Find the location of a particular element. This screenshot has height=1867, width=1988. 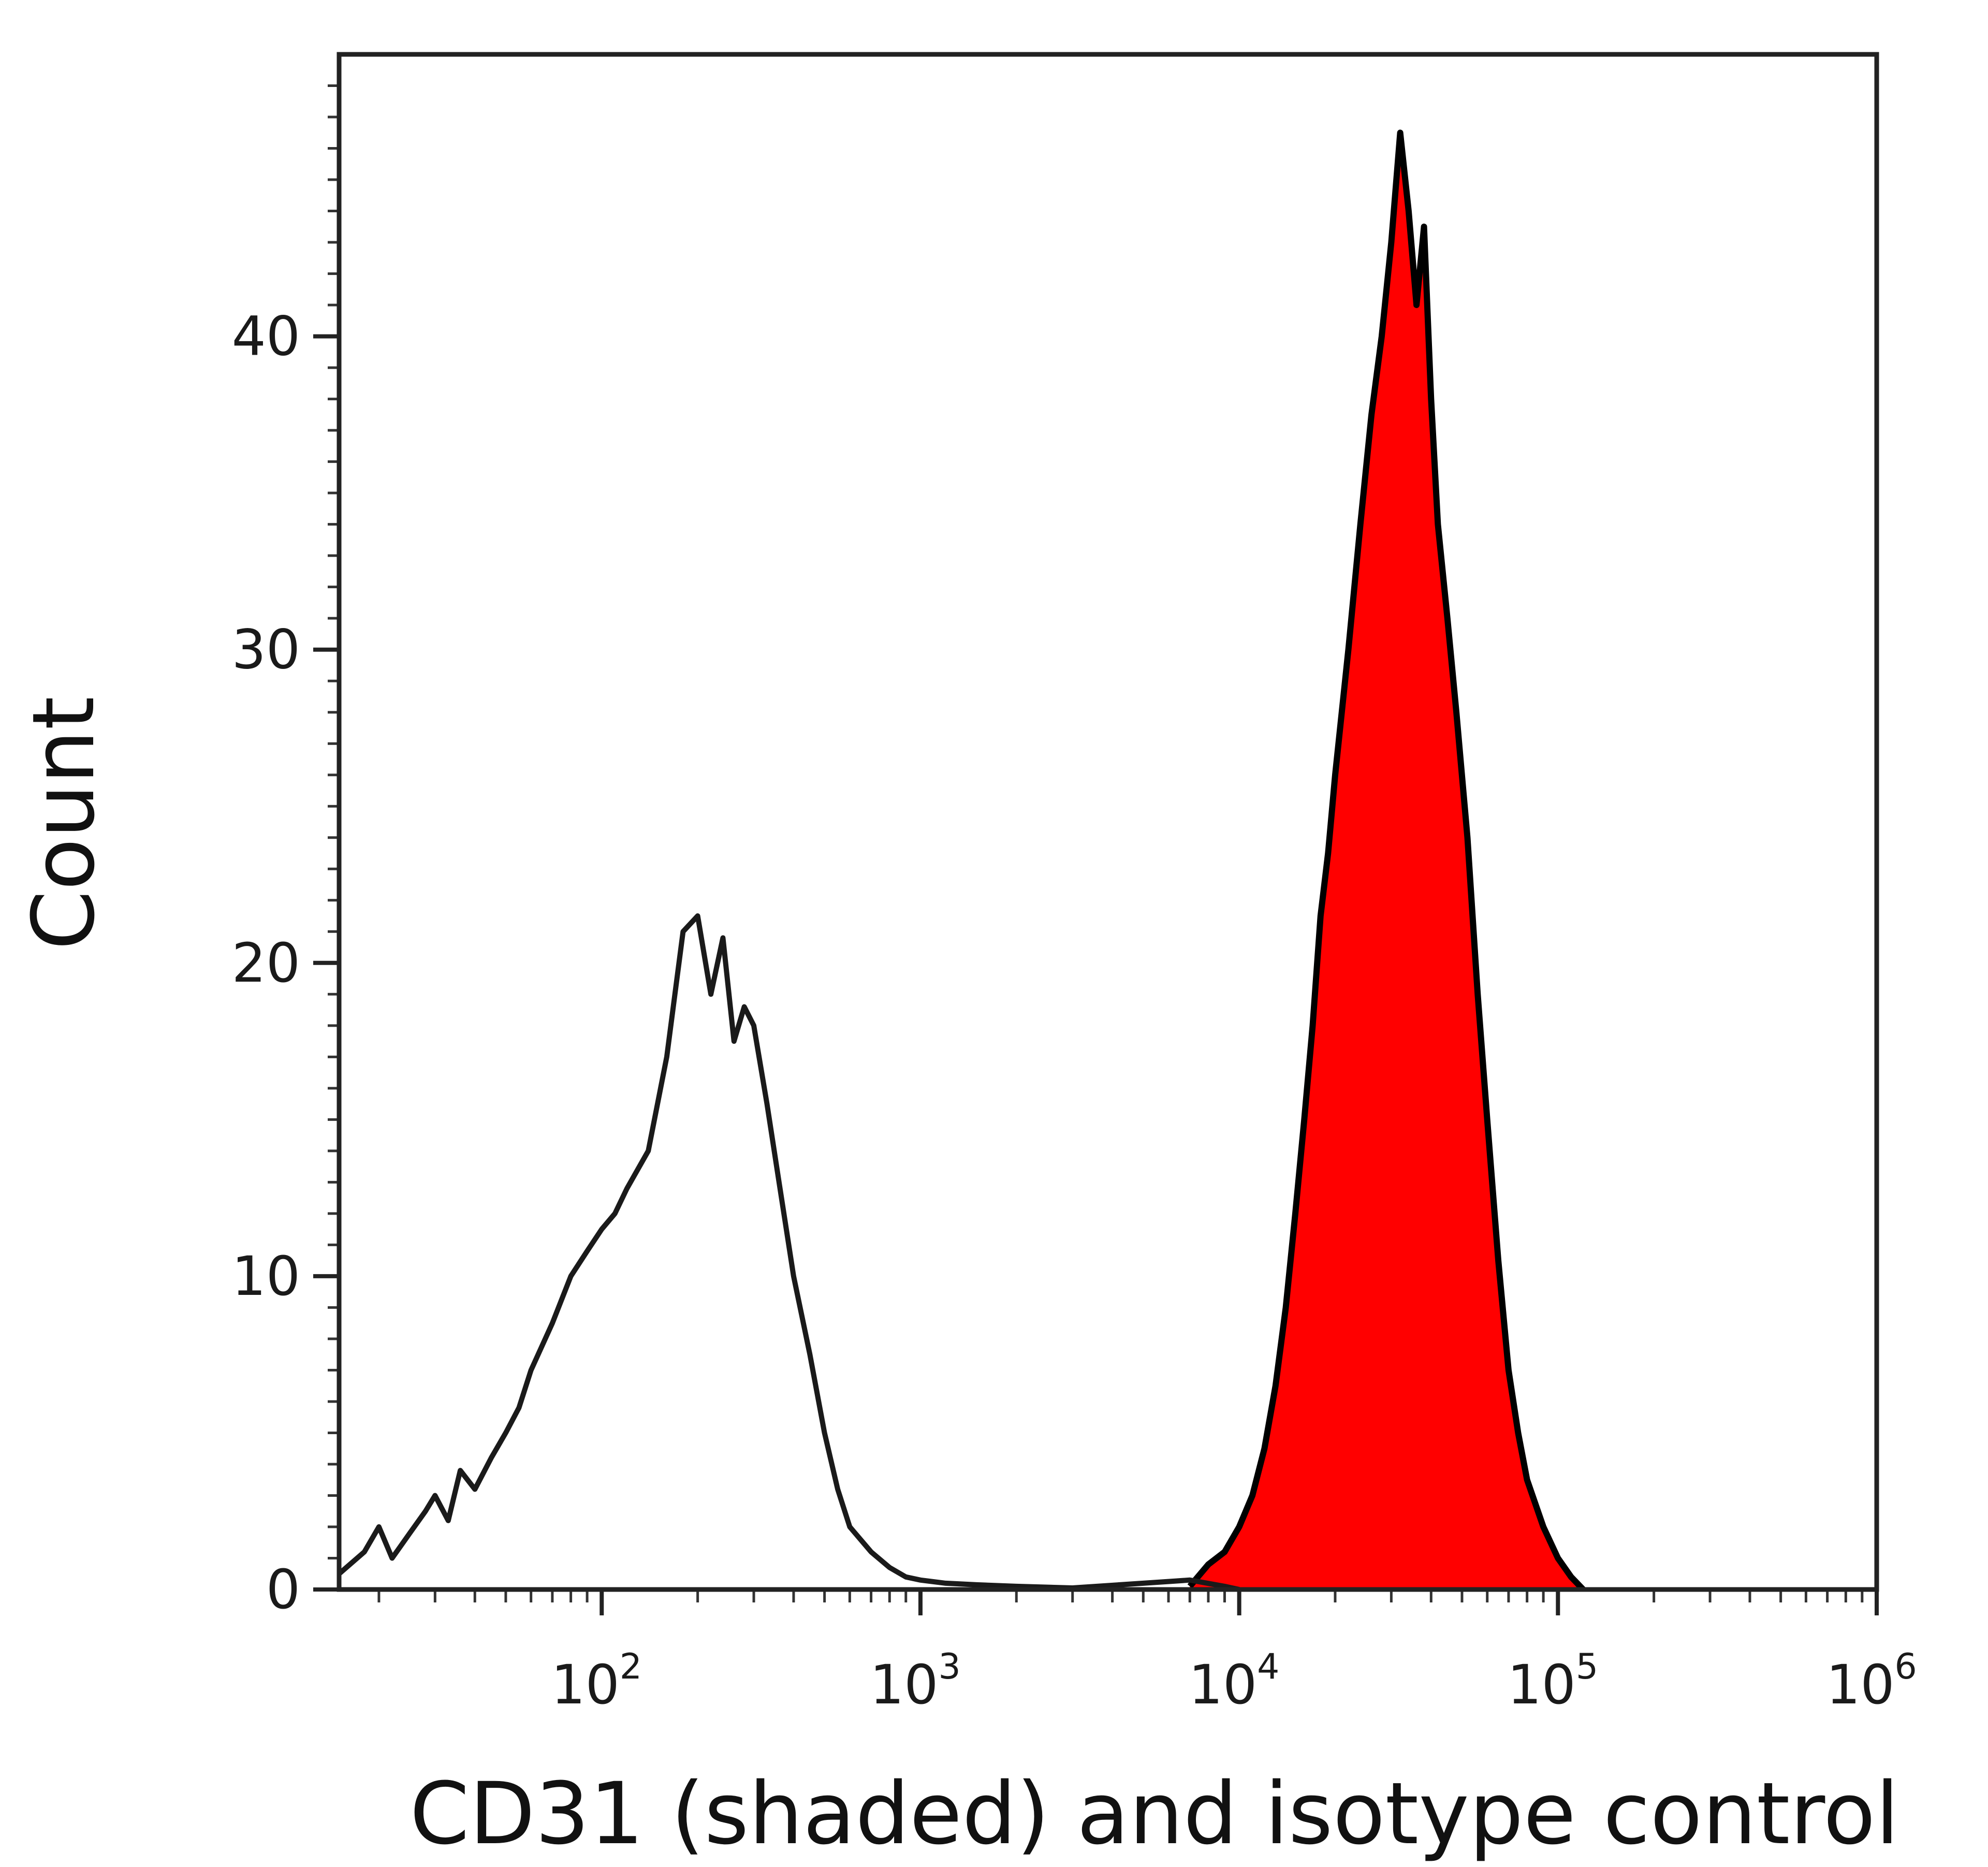

x-tick-label: 10² is located at coordinates (596, 1681).